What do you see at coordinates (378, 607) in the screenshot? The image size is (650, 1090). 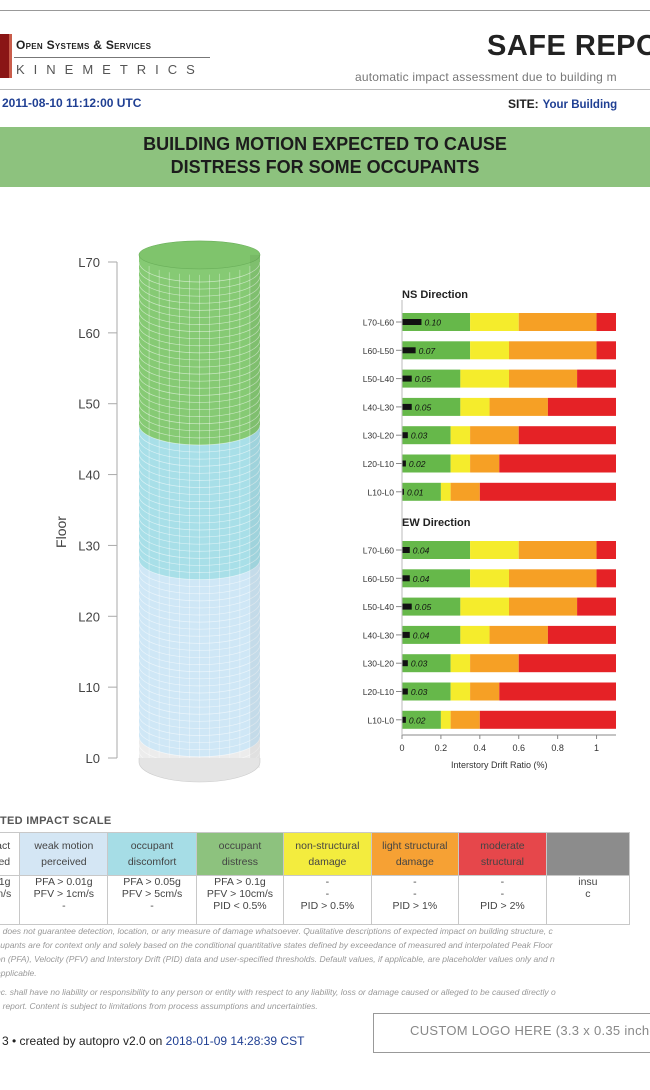 I see `category-label: L50-L40` at bounding box center [378, 607].